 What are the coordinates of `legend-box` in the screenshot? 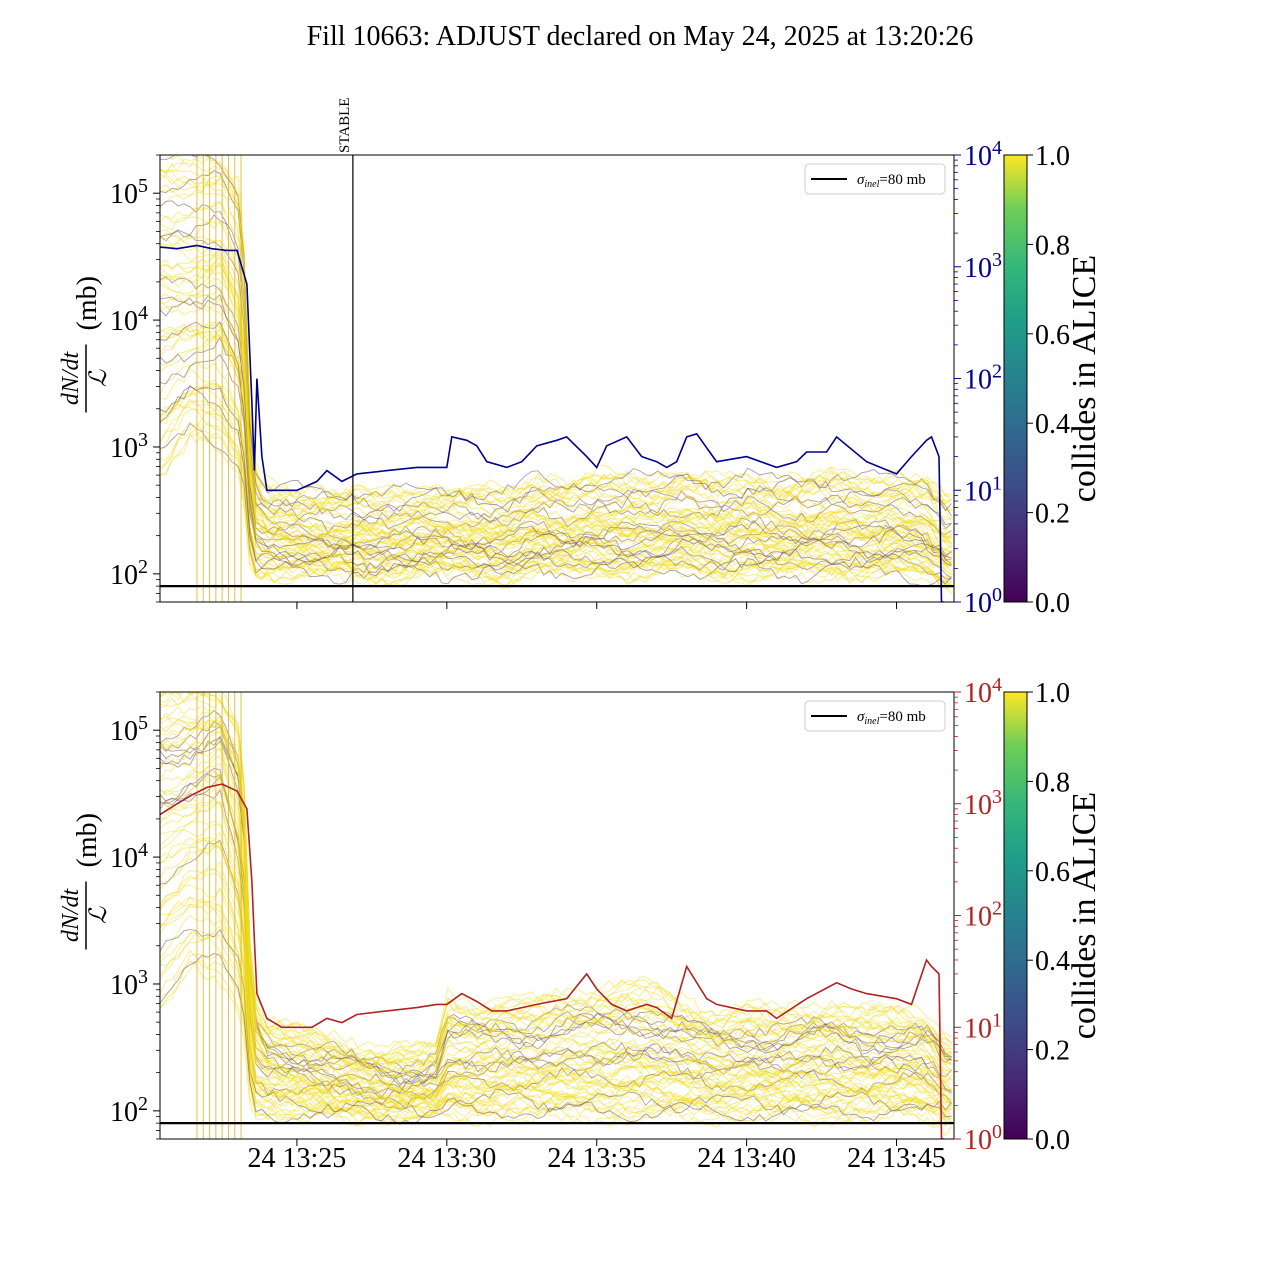 It's located at (875, 179).